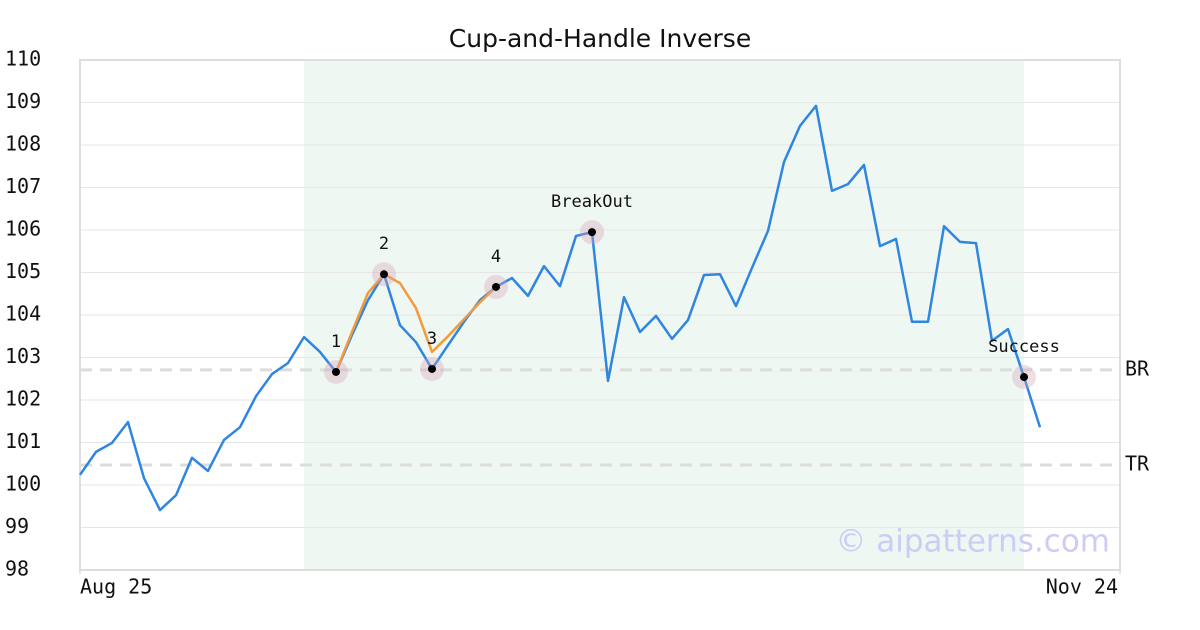 The width and height of the screenshot is (1200, 630). I want to click on y-tick-label: 98, so click(17, 569).